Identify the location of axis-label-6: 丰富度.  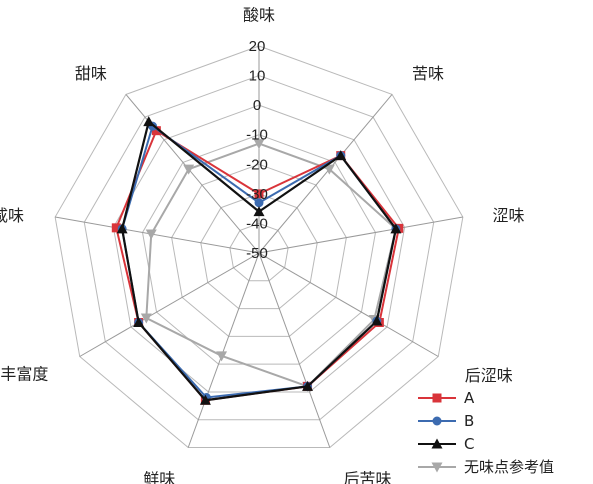
(24, 374).